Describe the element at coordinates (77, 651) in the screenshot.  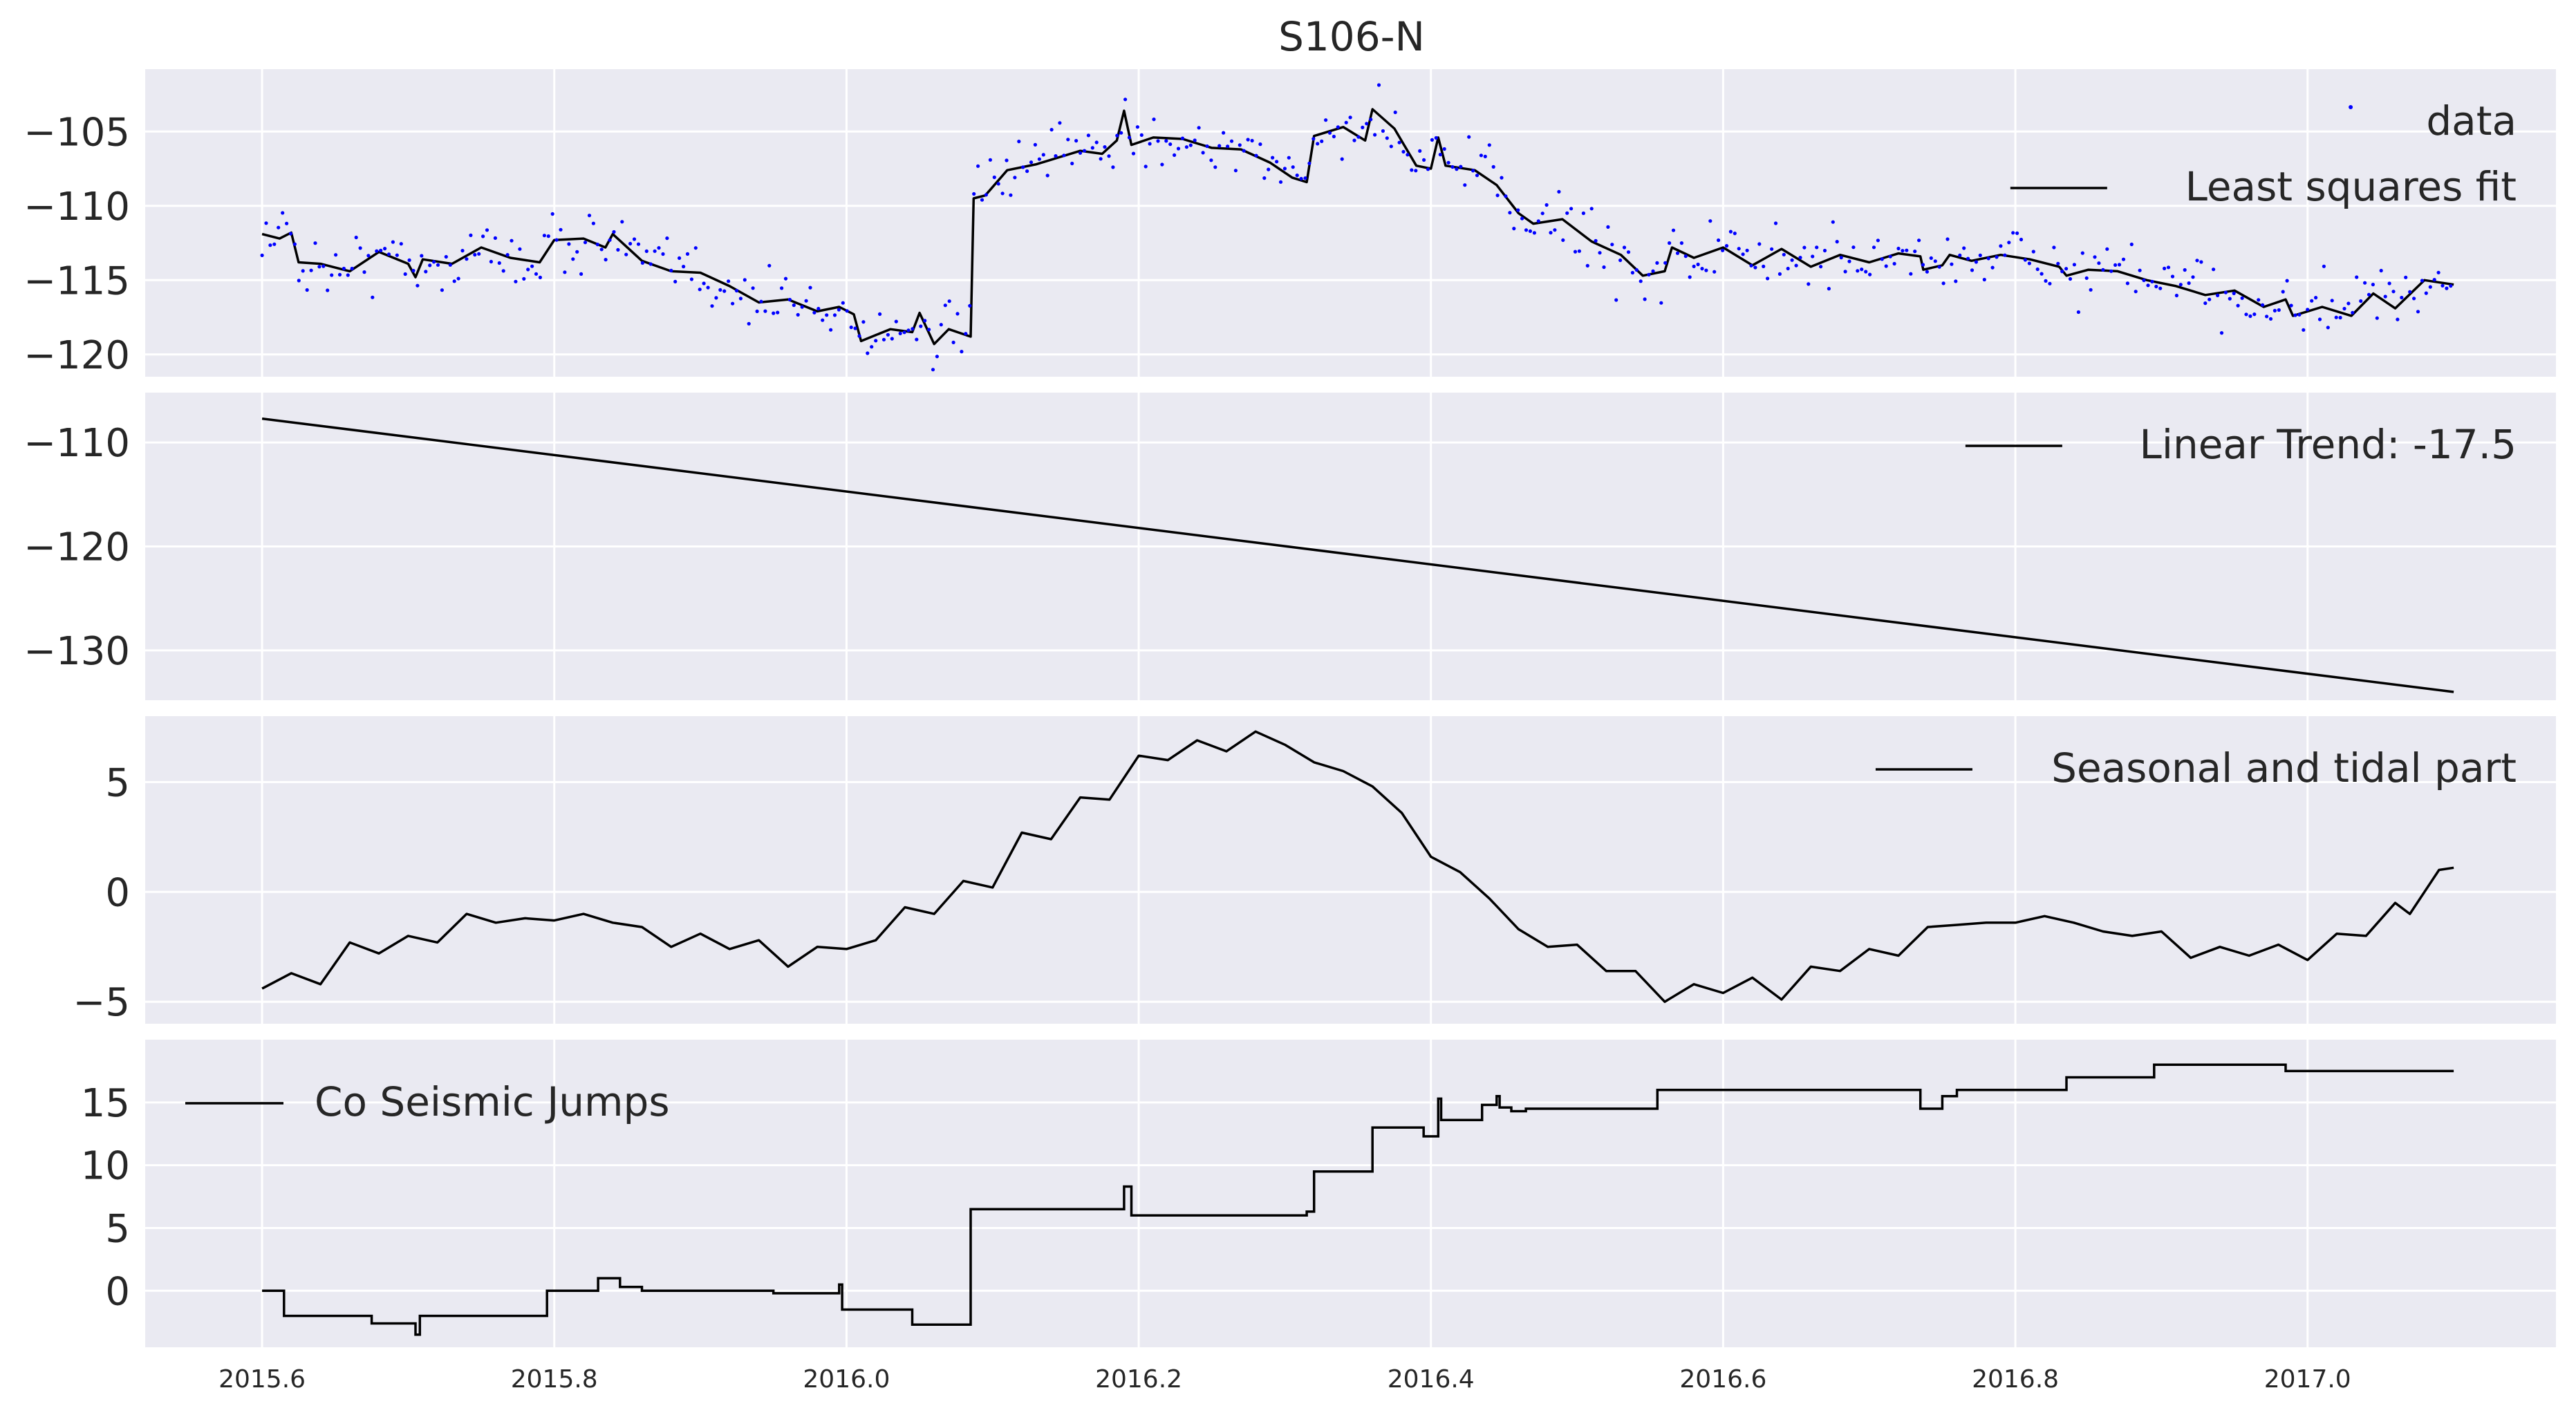
I see `y-tick-label: −130` at that location.